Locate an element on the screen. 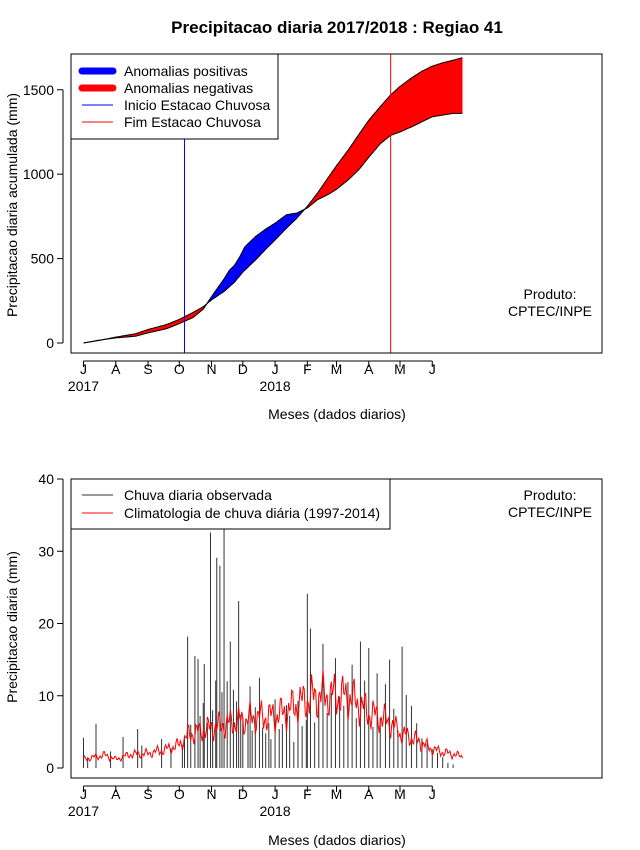 The image size is (640, 850). legend-label-climatology: Climatologia de chuva diária (1997-2014) is located at coordinates (252, 513).